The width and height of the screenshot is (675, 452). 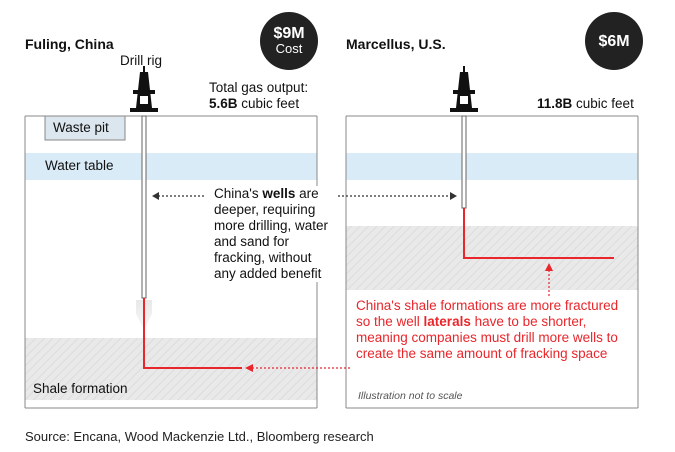 What do you see at coordinates (396, 44) in the screenshot?
I see `right-panel-title: Marcellus, U.S.` at bounding box center [396, 44].